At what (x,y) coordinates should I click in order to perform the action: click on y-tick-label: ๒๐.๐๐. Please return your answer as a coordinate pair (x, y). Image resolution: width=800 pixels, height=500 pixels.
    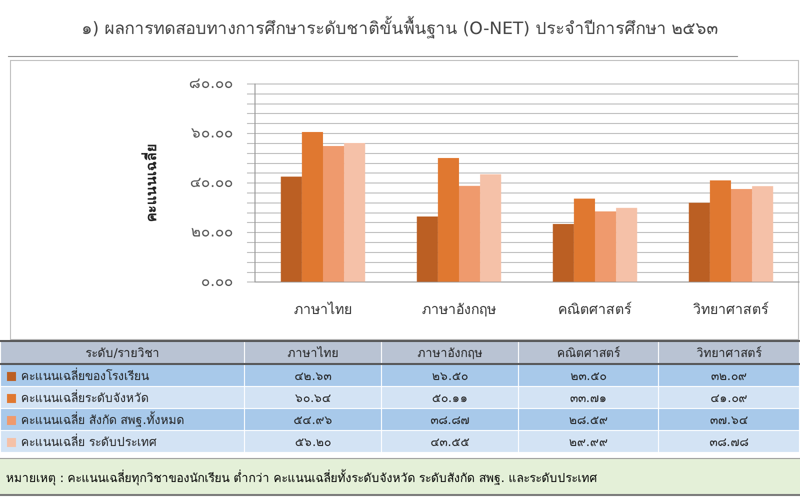
    Looking at the image, I should click on (212, 231).